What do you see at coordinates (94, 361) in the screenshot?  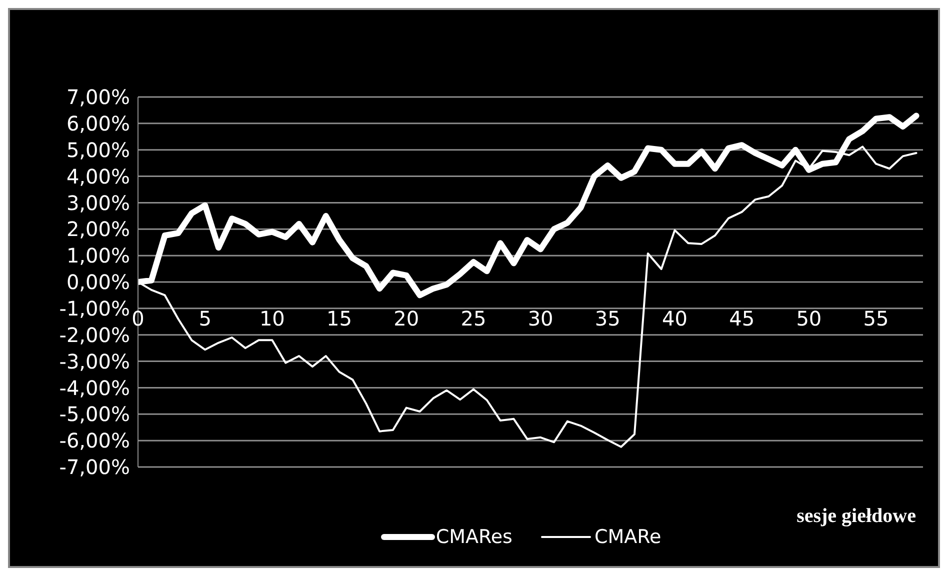 I see `y-tick-label: -3,00%` at bounding box center [94, 361].